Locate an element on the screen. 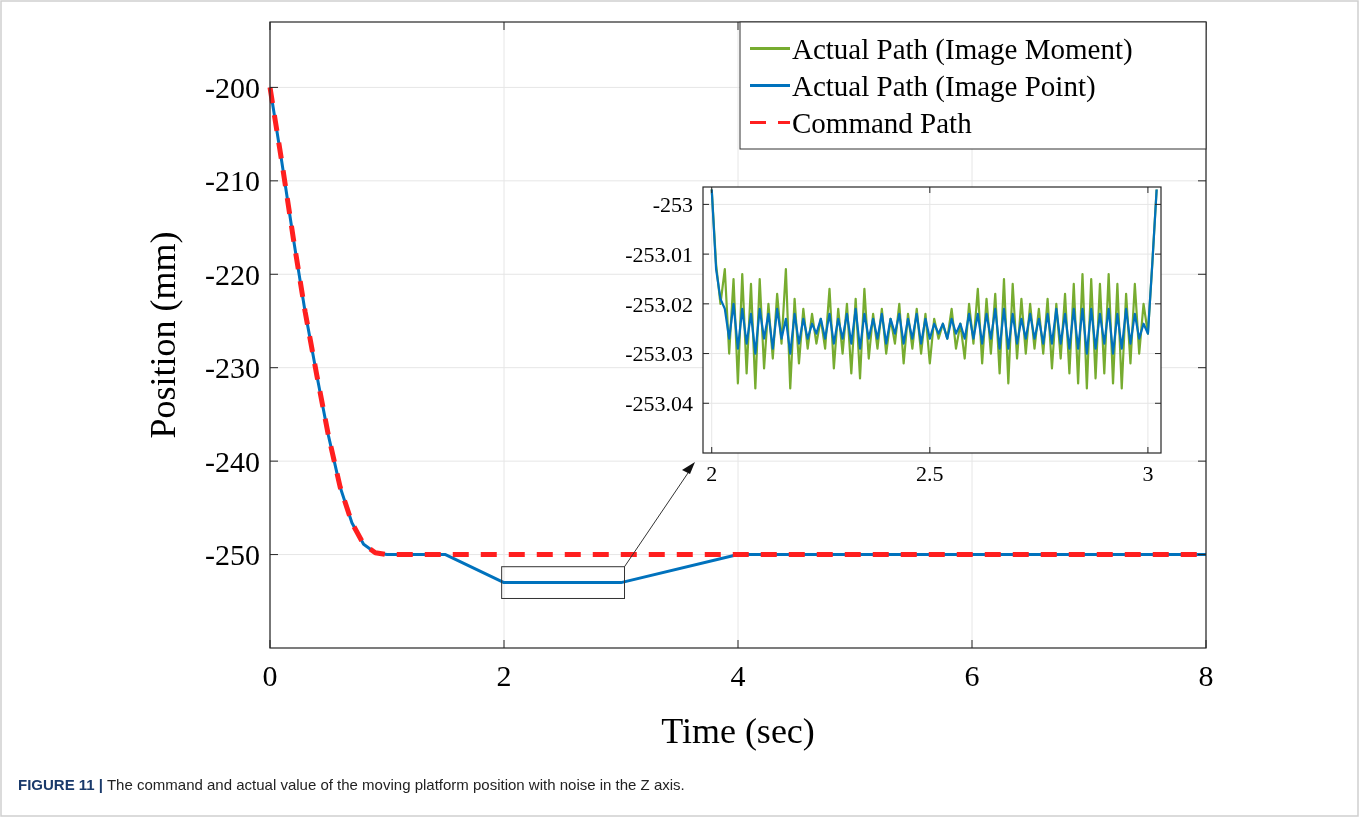 This screenshot has width=1359, height=827. legend-label: Actual Path (Image Moment) is located at coordinates (962, 49).